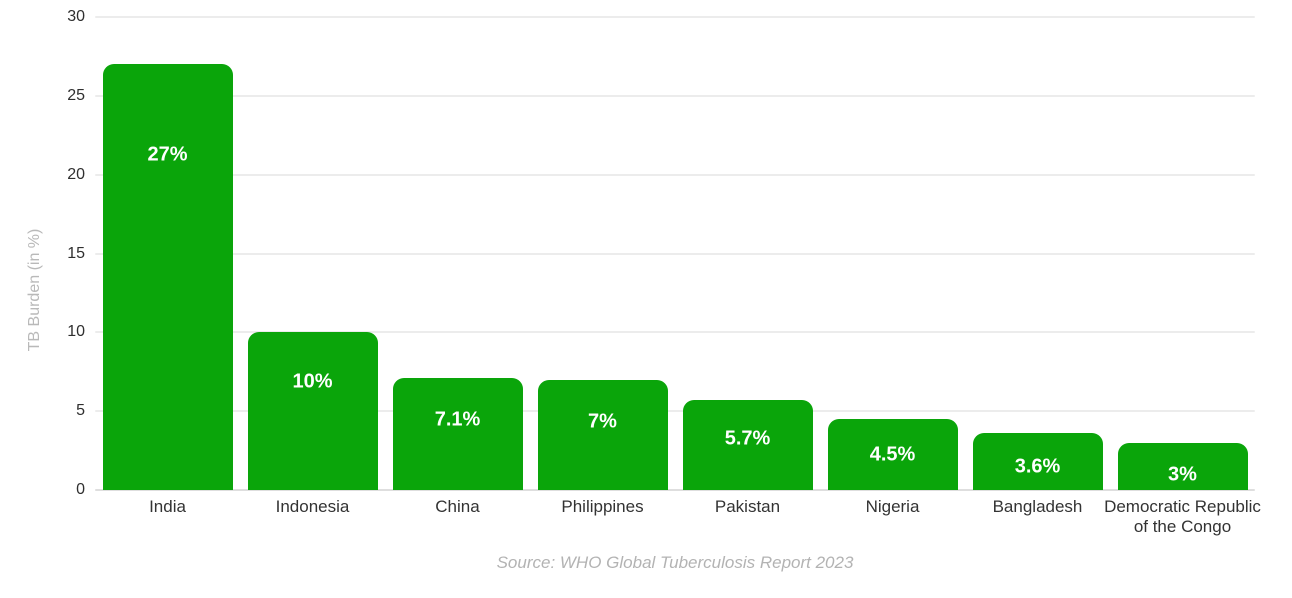 The width and height of the screenshot is (1292, 598). What do you see at coordinates (457, 506) in the screenshot?
I see `x-axis-category-label: China` at bounding box center [457, 506].